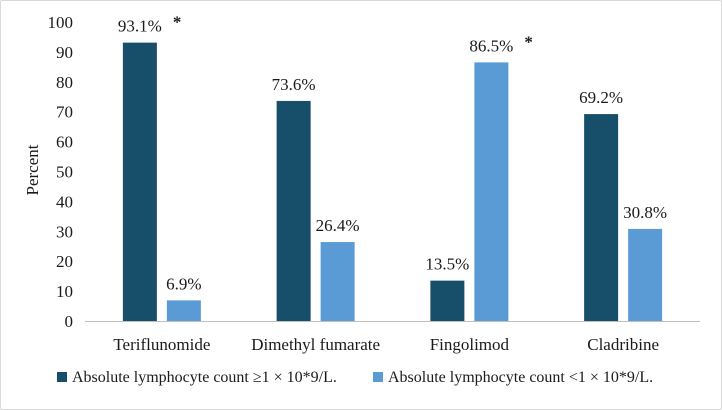  I want to click on x-tick-label: Teriflunomide, so click(161, 344).